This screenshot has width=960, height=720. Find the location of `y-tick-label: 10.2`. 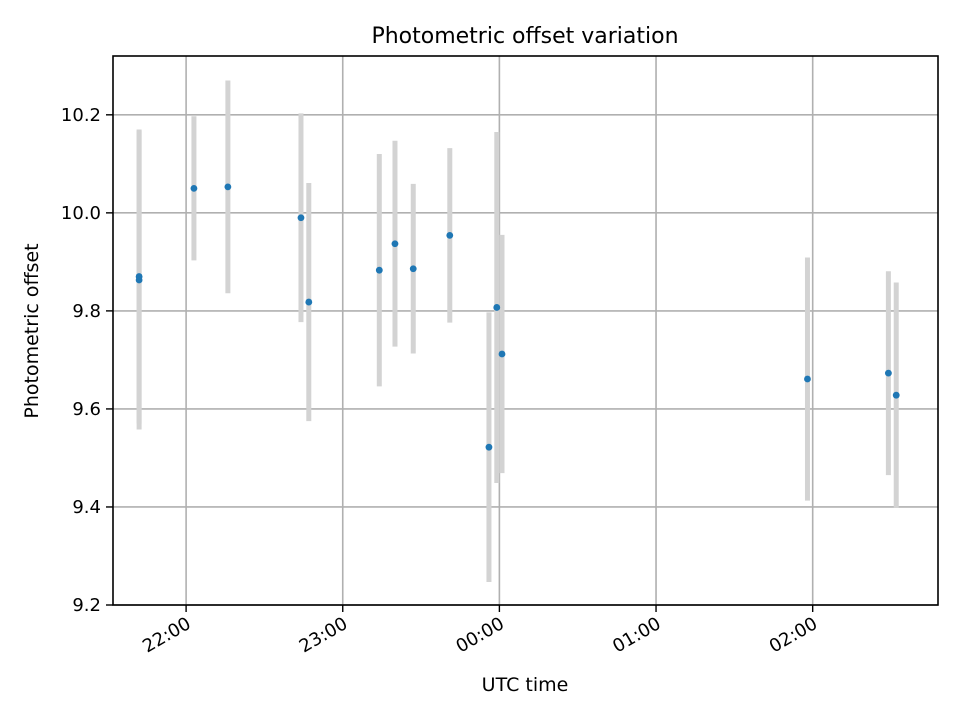

y-tick-label: 10.2 is located at coordinates (81, 115).